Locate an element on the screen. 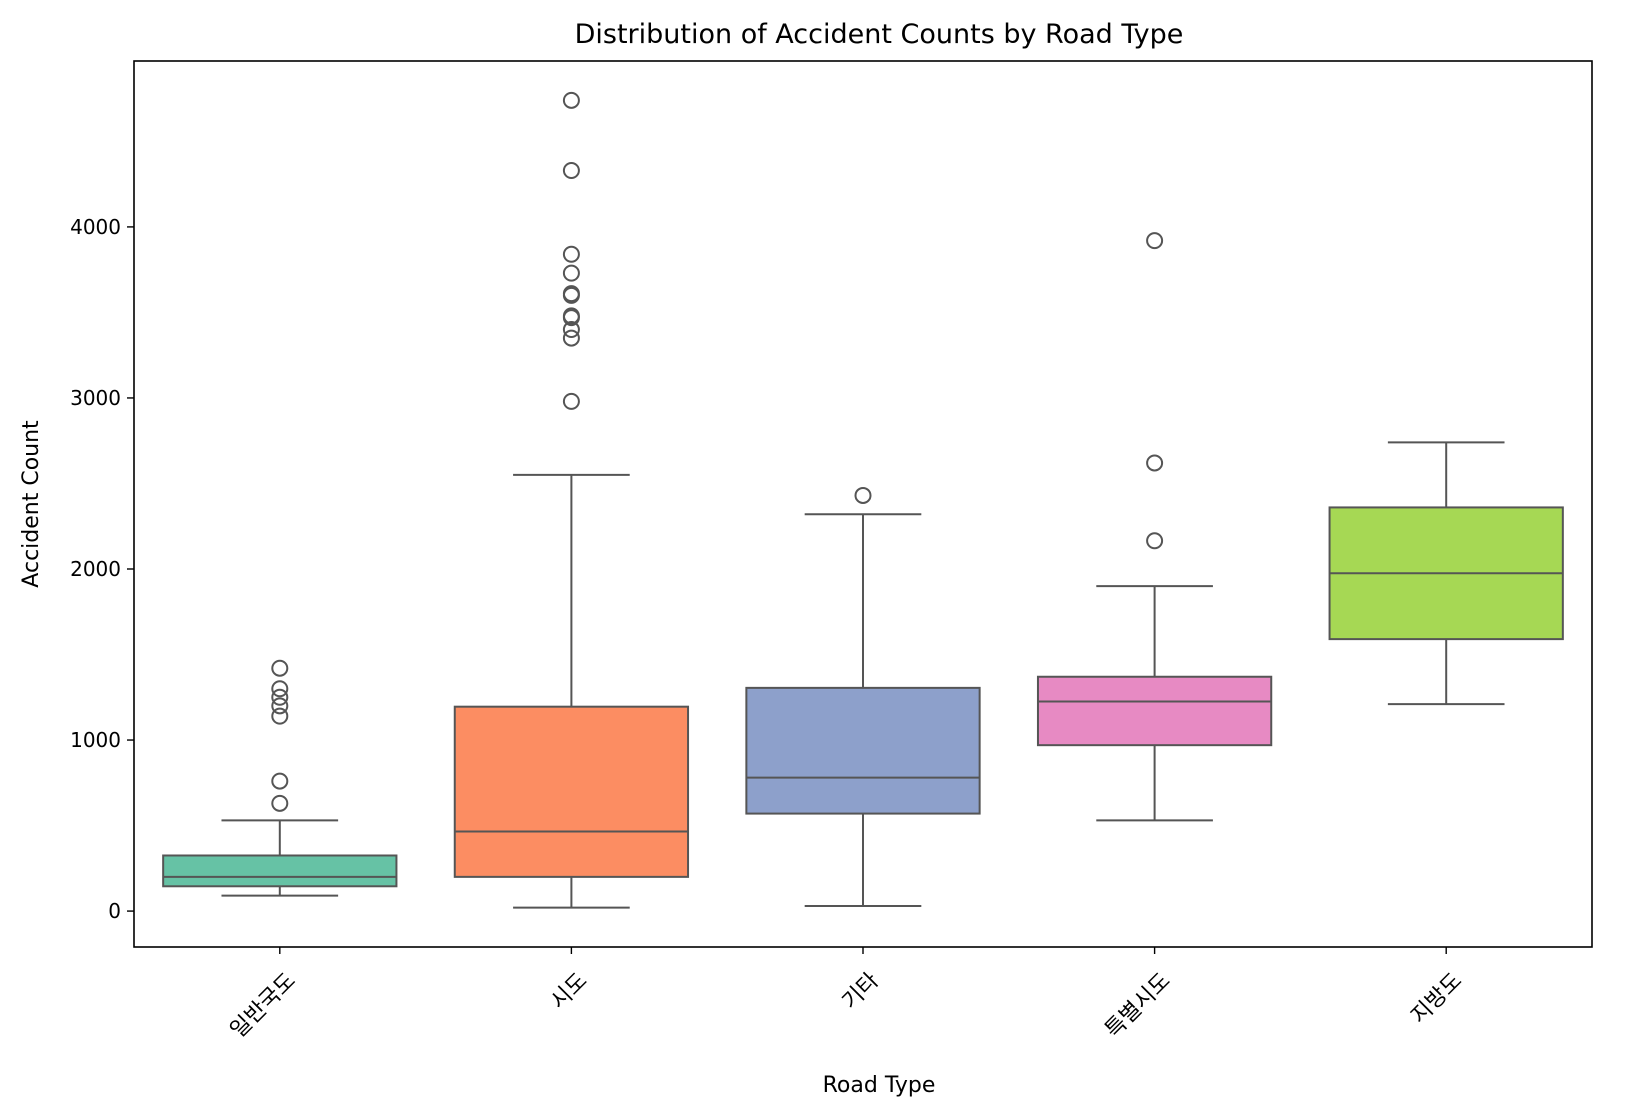  x-tick-label: 시도 is located at coordinates (569, 991).